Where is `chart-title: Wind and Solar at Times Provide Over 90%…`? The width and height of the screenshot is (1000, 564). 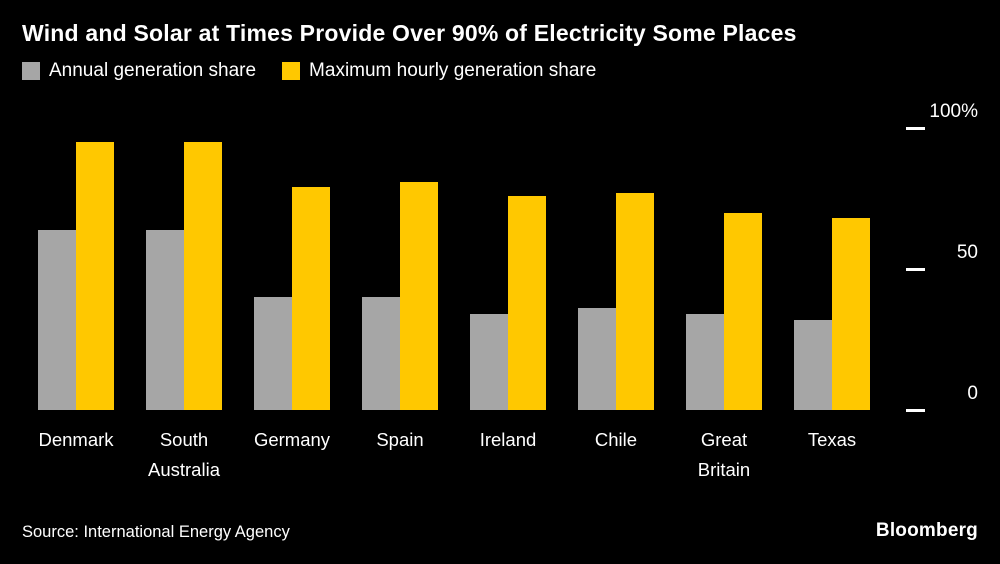
chart-title: Wind and Solar at Times Provide Over 90%… is located at coordinates (409, 33).